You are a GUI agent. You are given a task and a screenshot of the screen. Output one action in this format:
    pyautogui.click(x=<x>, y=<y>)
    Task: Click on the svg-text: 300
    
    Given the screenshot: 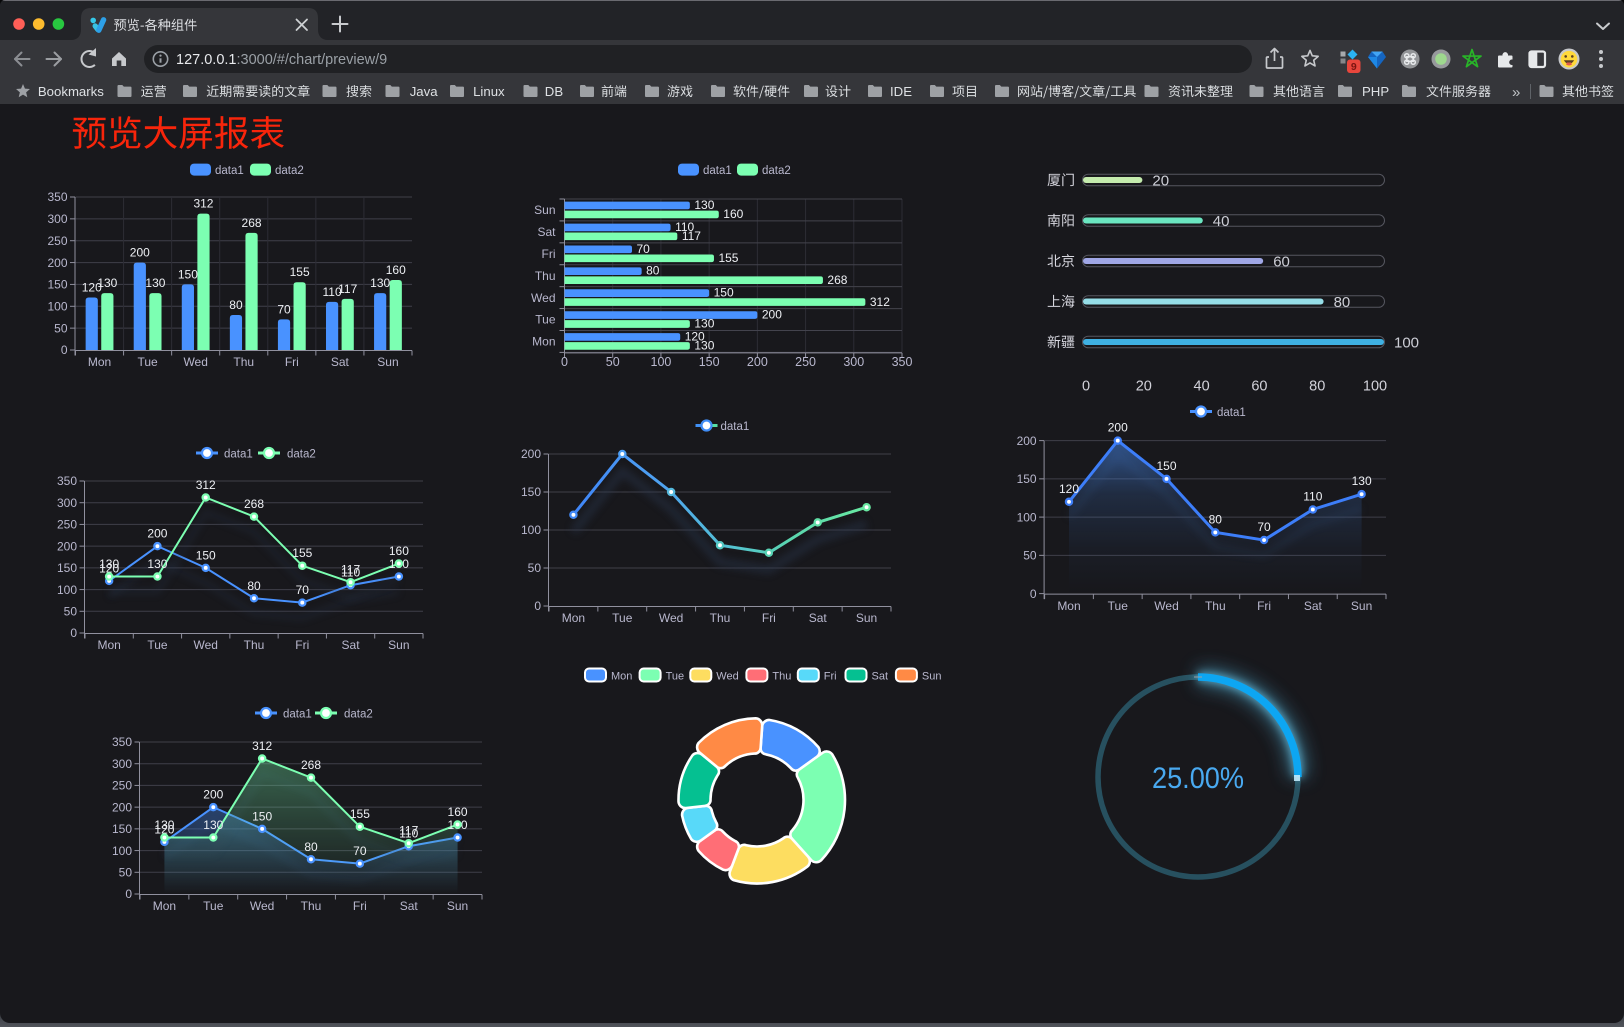 What is the action you would take?
    pyautogui.click(x=67, y=503)
    